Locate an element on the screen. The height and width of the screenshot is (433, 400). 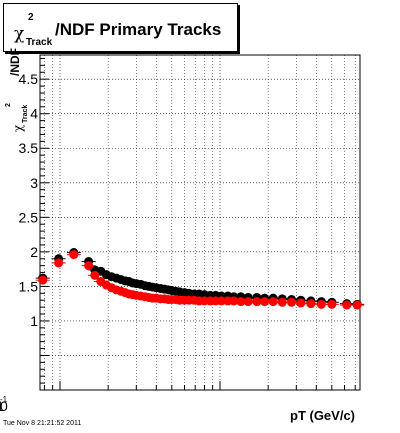
x-tick-exponent: -1 is located at coordinates (4, 399).